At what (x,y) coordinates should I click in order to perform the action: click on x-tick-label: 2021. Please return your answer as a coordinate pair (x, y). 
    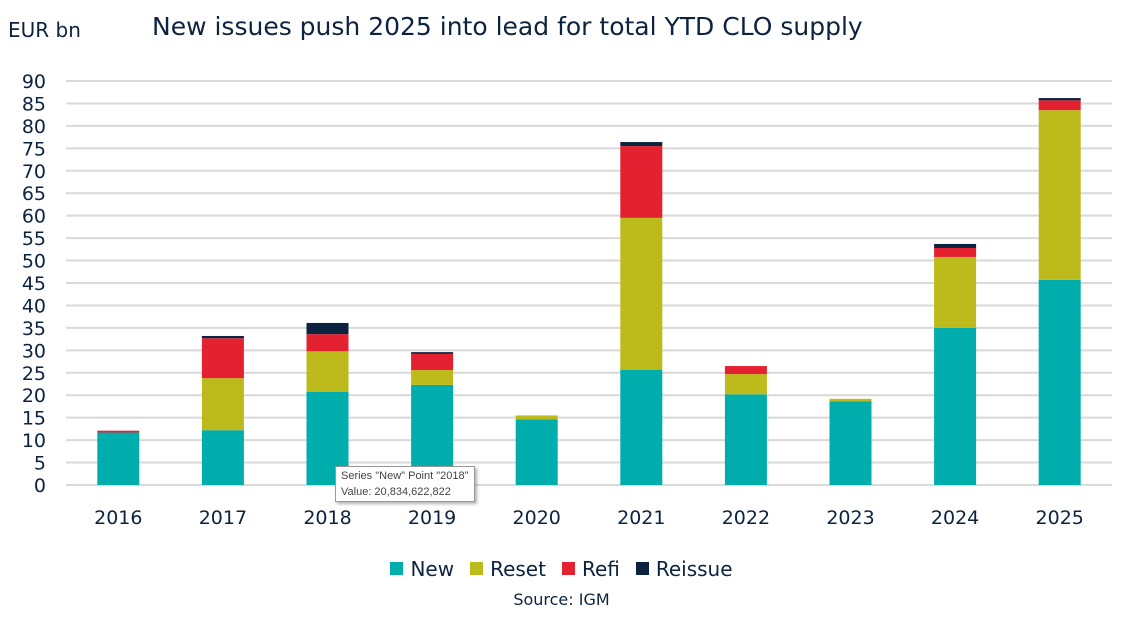
    Looking at the image, I should click on (641, 518).